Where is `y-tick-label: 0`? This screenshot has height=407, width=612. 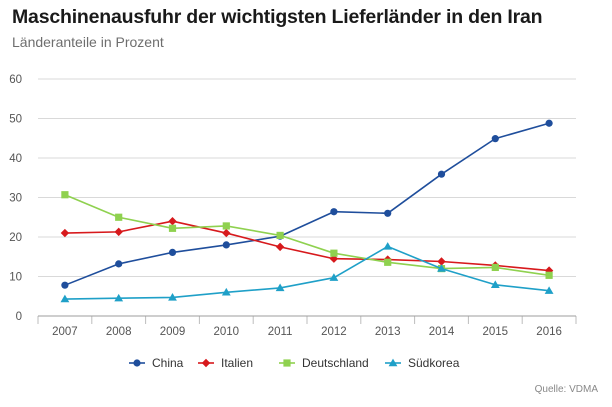 y-tick-label: 0 is located at coordinates (19, 317).